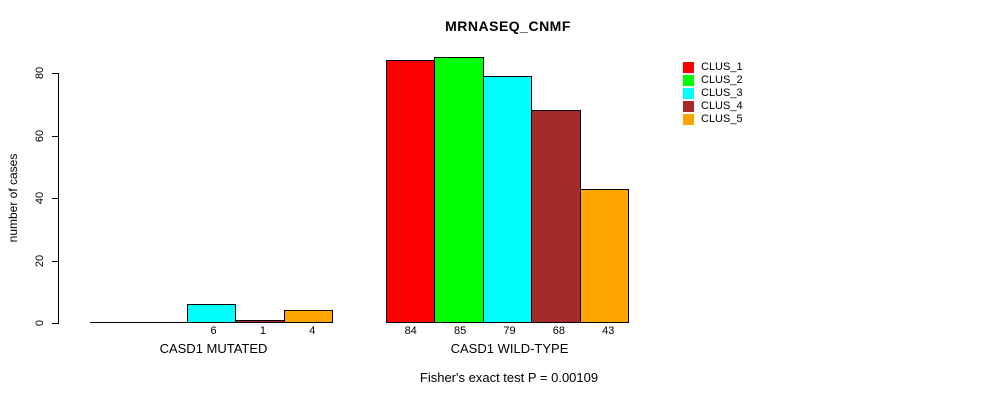 The width and height of the screenshot is (990, 400). Describe the element at coordinates (722, 67) in the screenshot. I see `legend-item-label: CLUS_1` at that location.